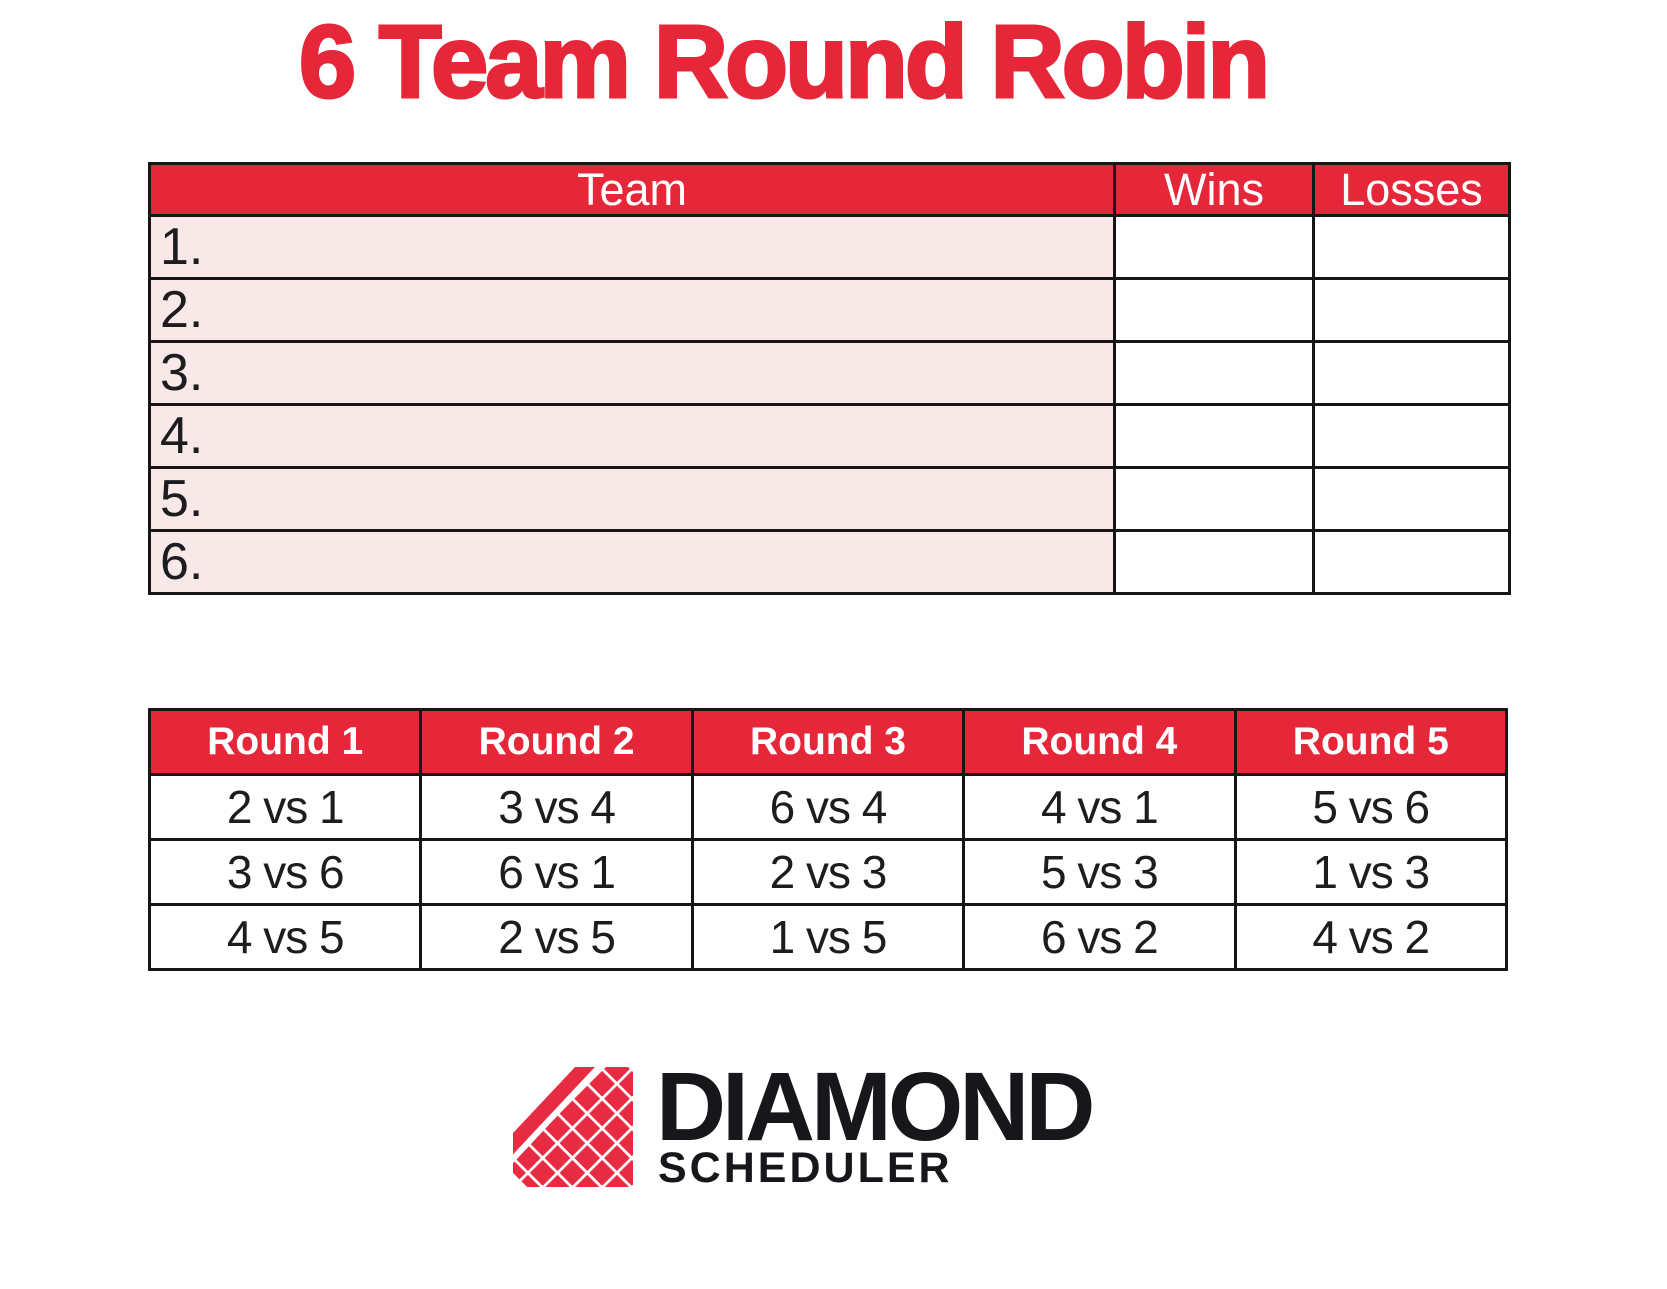  Describe the element at coordinates (632, 562) in the screenshot. I see `team-label-cell: 6.` at that location.